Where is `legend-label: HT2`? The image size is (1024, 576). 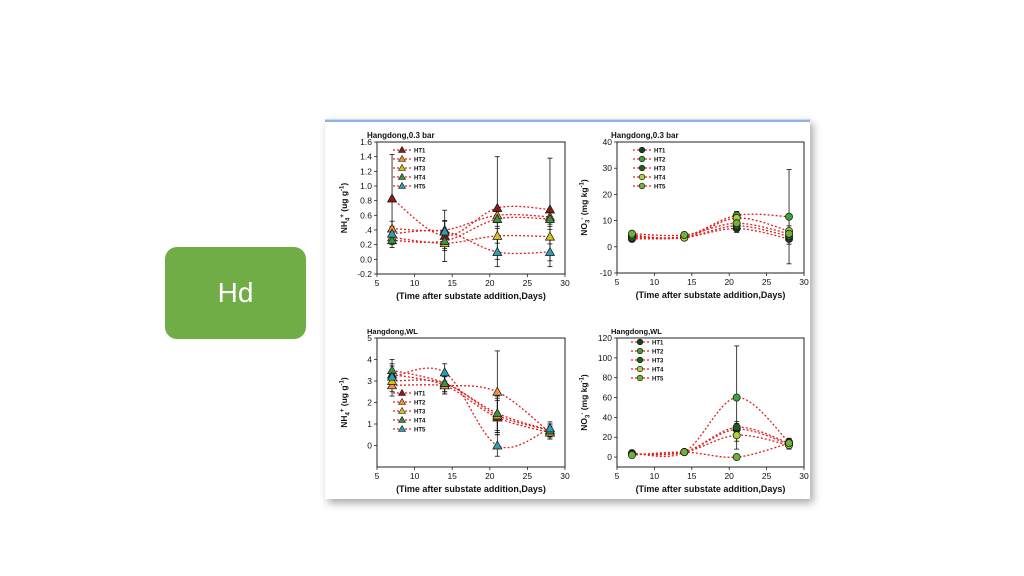 legend-label: HT2 is located at coordinates (420, 404).